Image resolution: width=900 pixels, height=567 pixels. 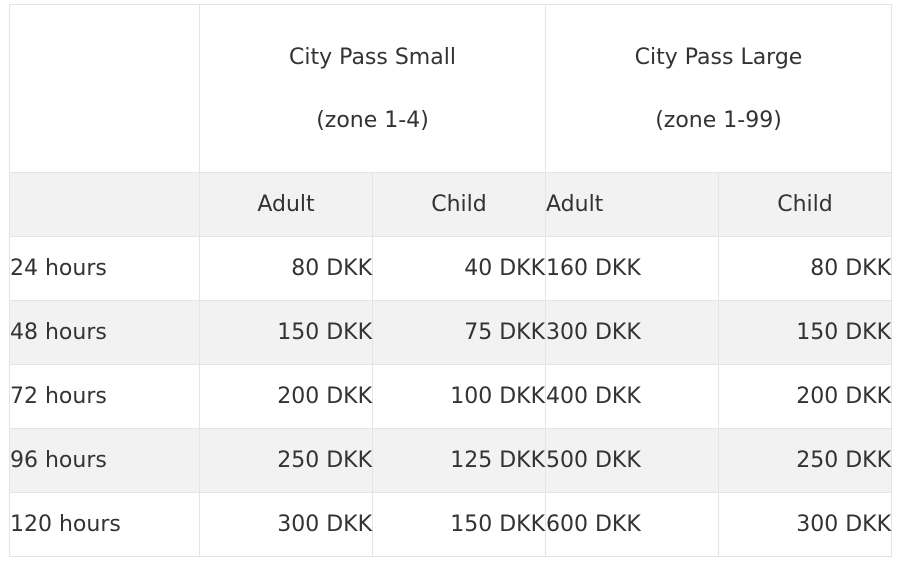 I want to click on duration-cell: 72 hours, so click(x=104, y=396).